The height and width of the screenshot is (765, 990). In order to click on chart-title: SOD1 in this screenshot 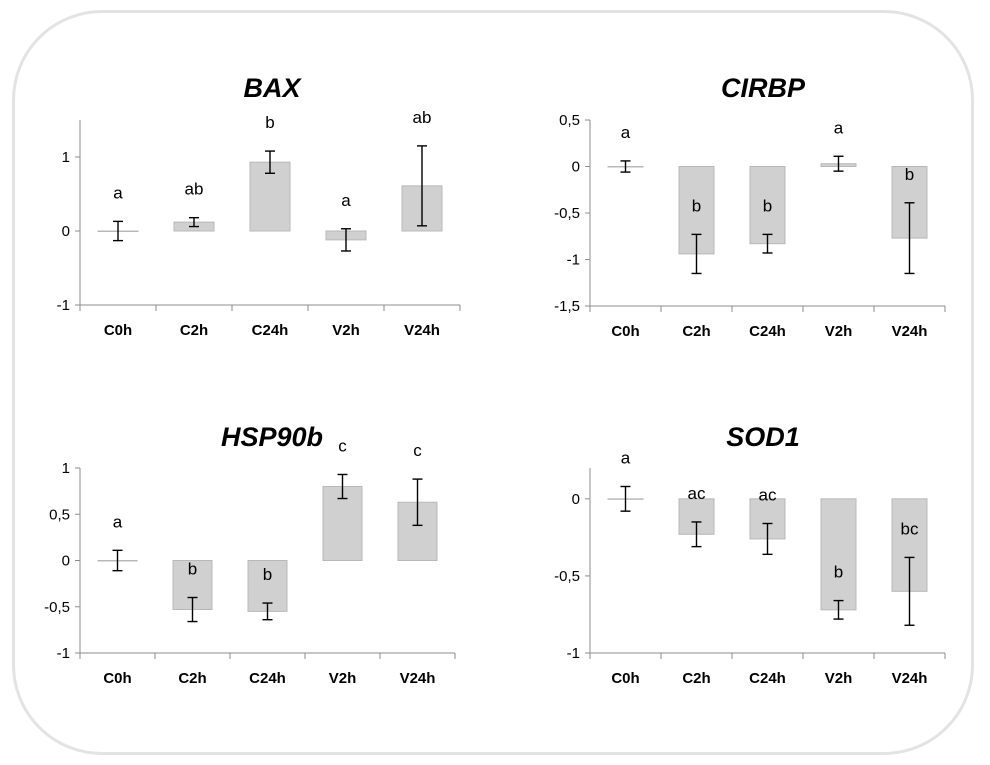, I will do `click(763, 437)`.